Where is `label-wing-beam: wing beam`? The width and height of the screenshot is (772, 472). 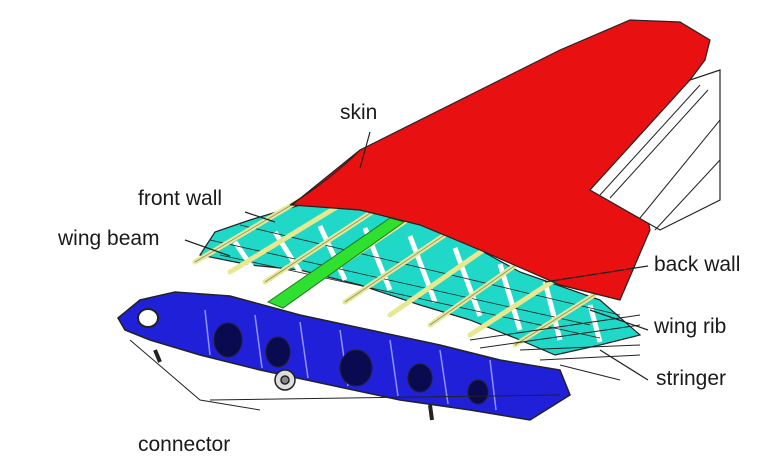 label-wing-beam: wing beam is located at coordinates (109, 239).